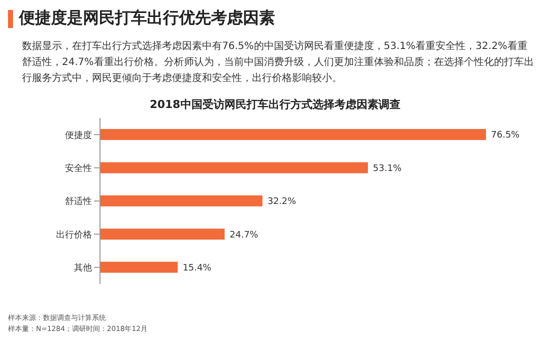 The width and height of the screenshot is (550, 343). I want to click on chart-title: 便捷度是网民打车出行优先考虑因素, so click(147, 18).